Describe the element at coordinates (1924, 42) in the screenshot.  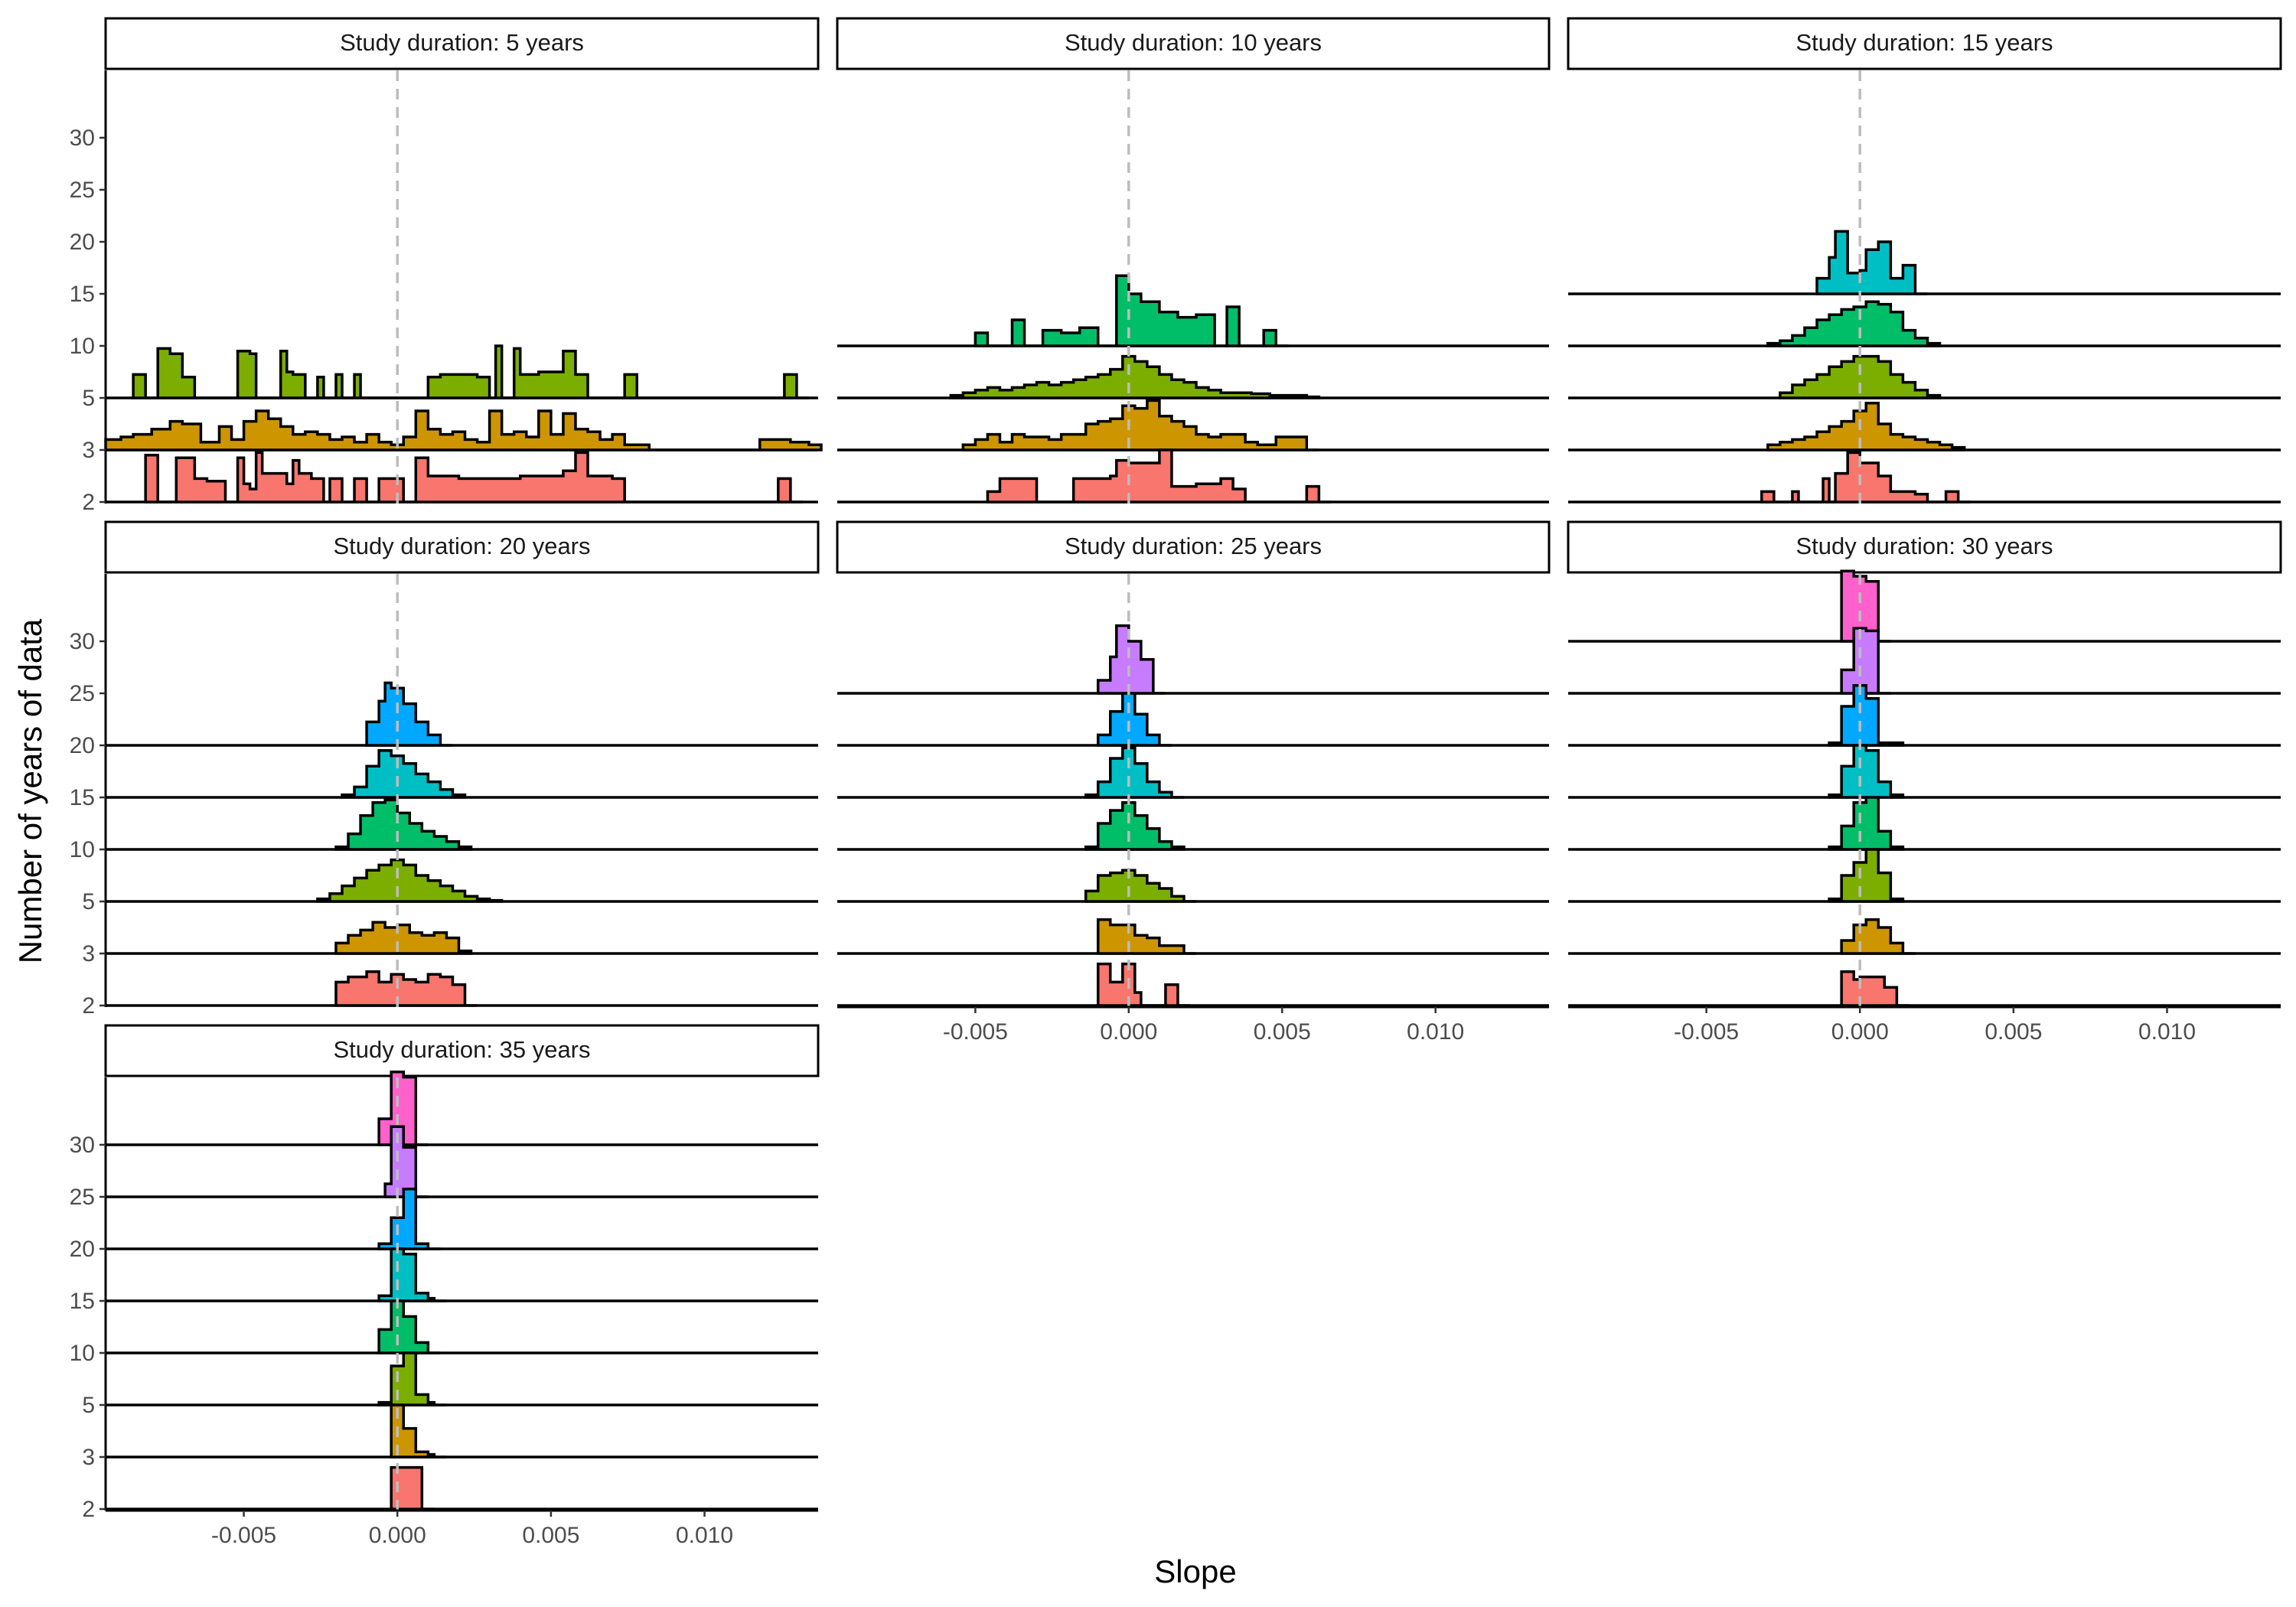
I see `facet-title: Study duration: 15 years` at that location.